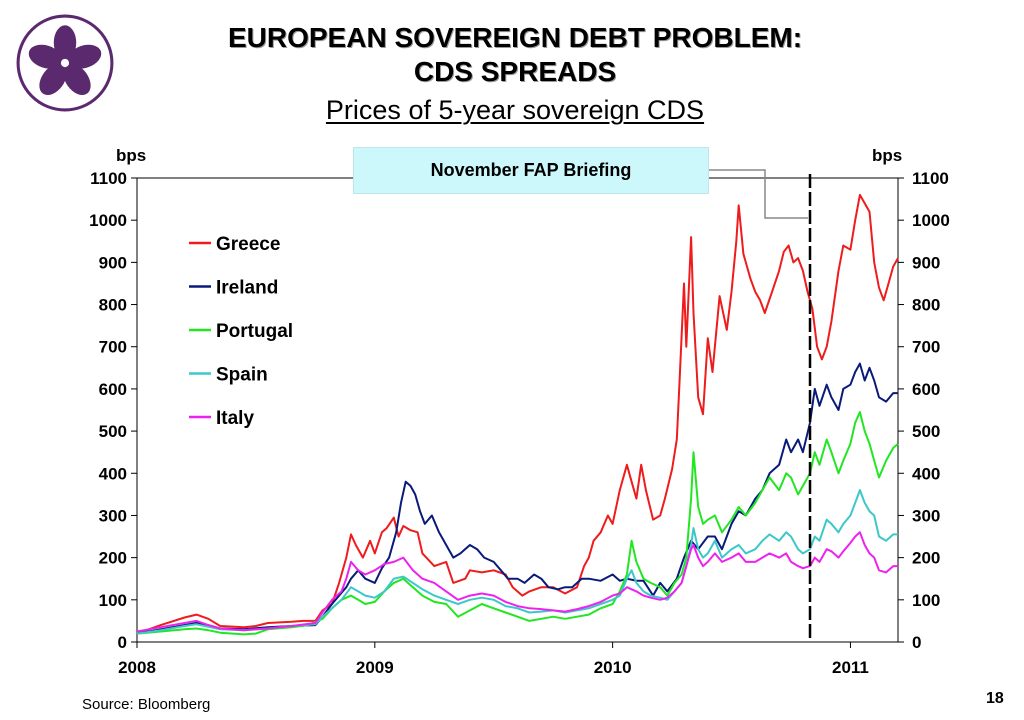 The height and width of the screenshot is (720, 1024). I want to click on y-tick-label-left: 500, so click(113, 431).